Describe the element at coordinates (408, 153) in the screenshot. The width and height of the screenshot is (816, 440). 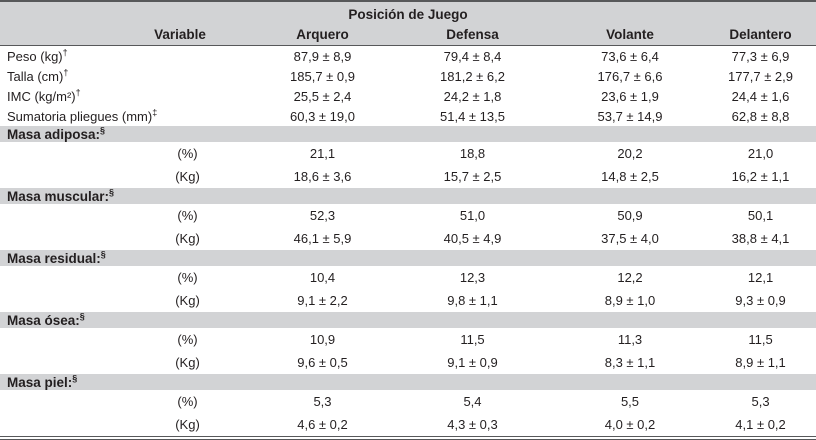
I see `sub-measure-row: (%) 21,1 18,8 20,2 21,0` at that location.